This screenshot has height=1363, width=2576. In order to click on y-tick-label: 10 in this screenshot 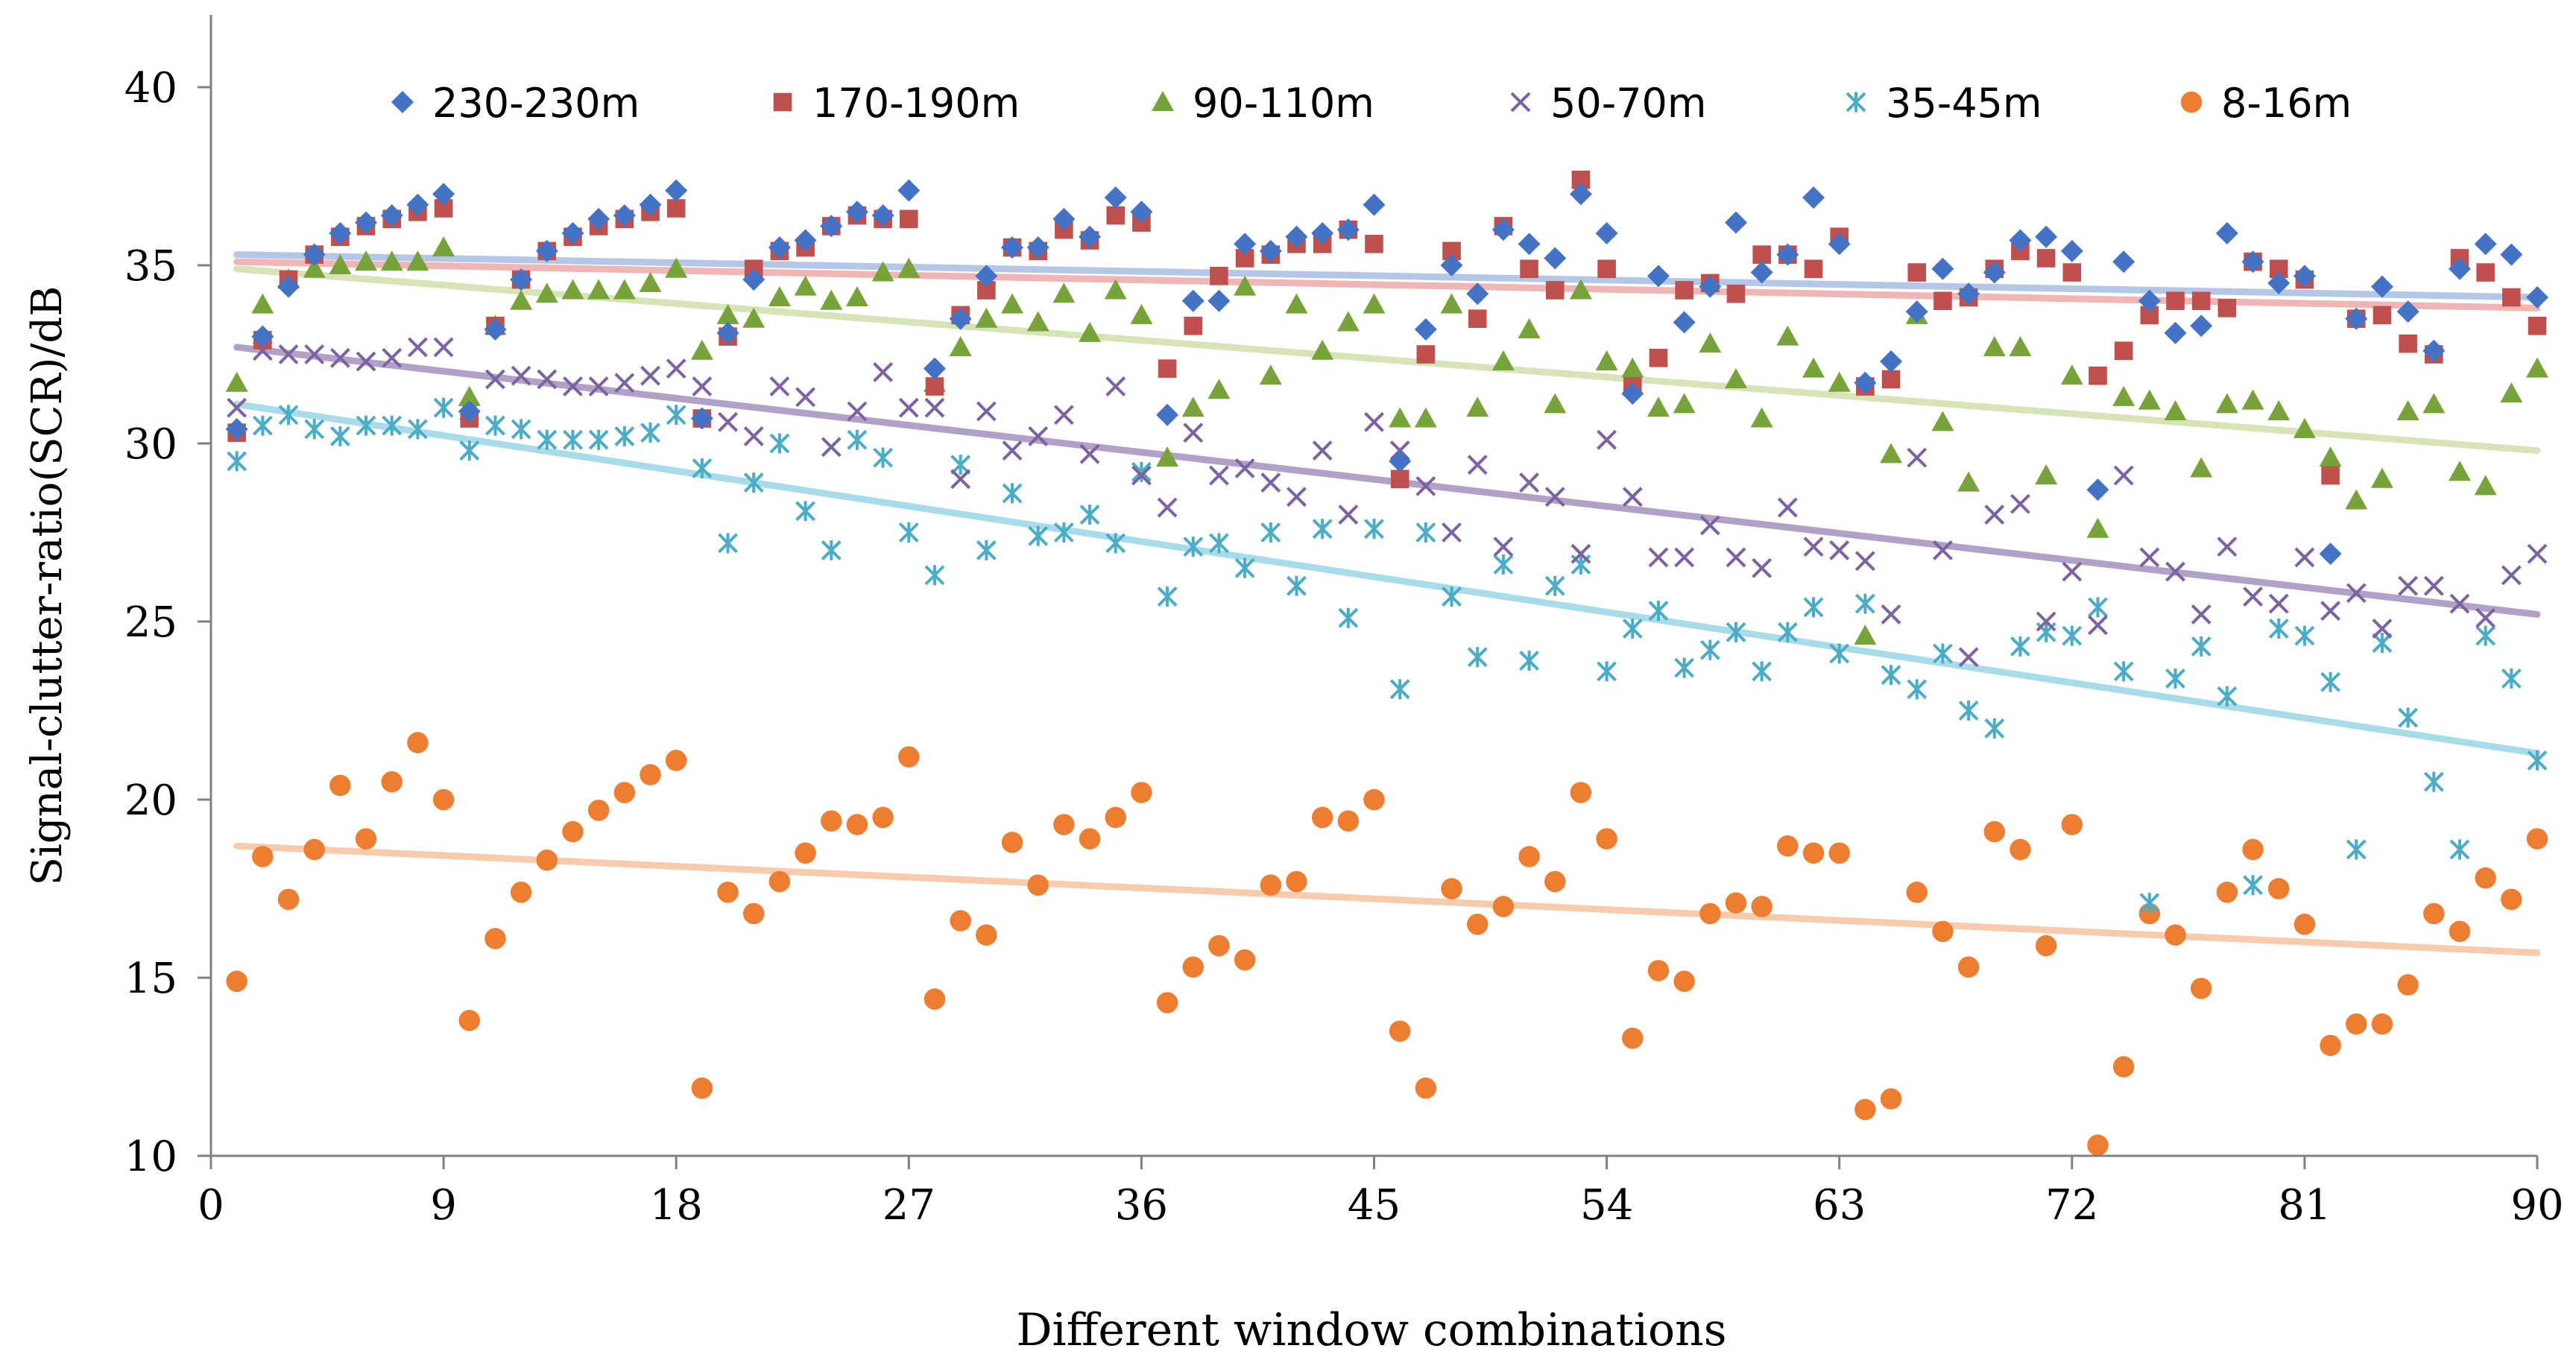, I will do `click(150, 1157)`.